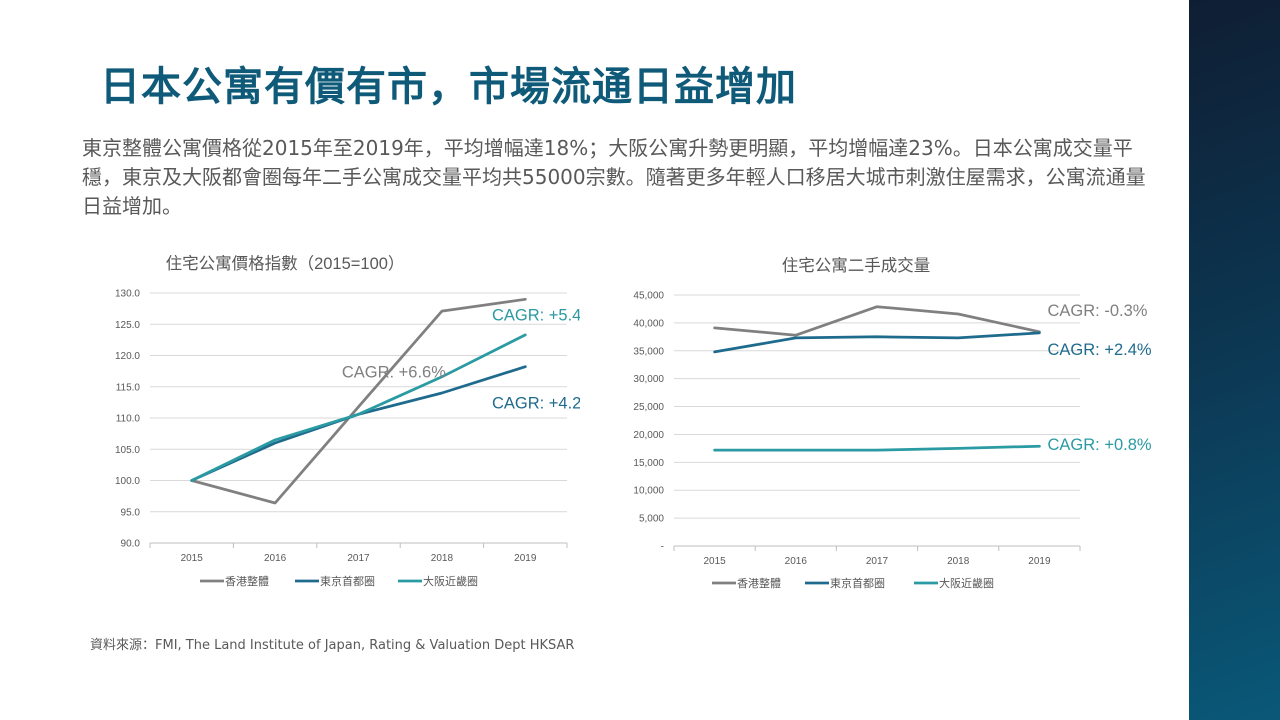 The image size is (1280, 720). I want to click on y-tick-label: -, so click(662, 547).